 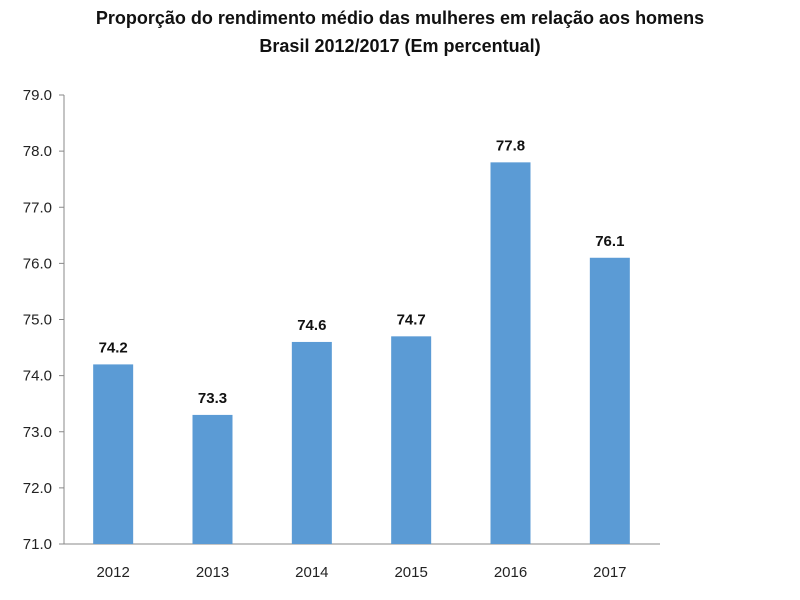 I want to click on bar-2017, so click(x=609, y=400).